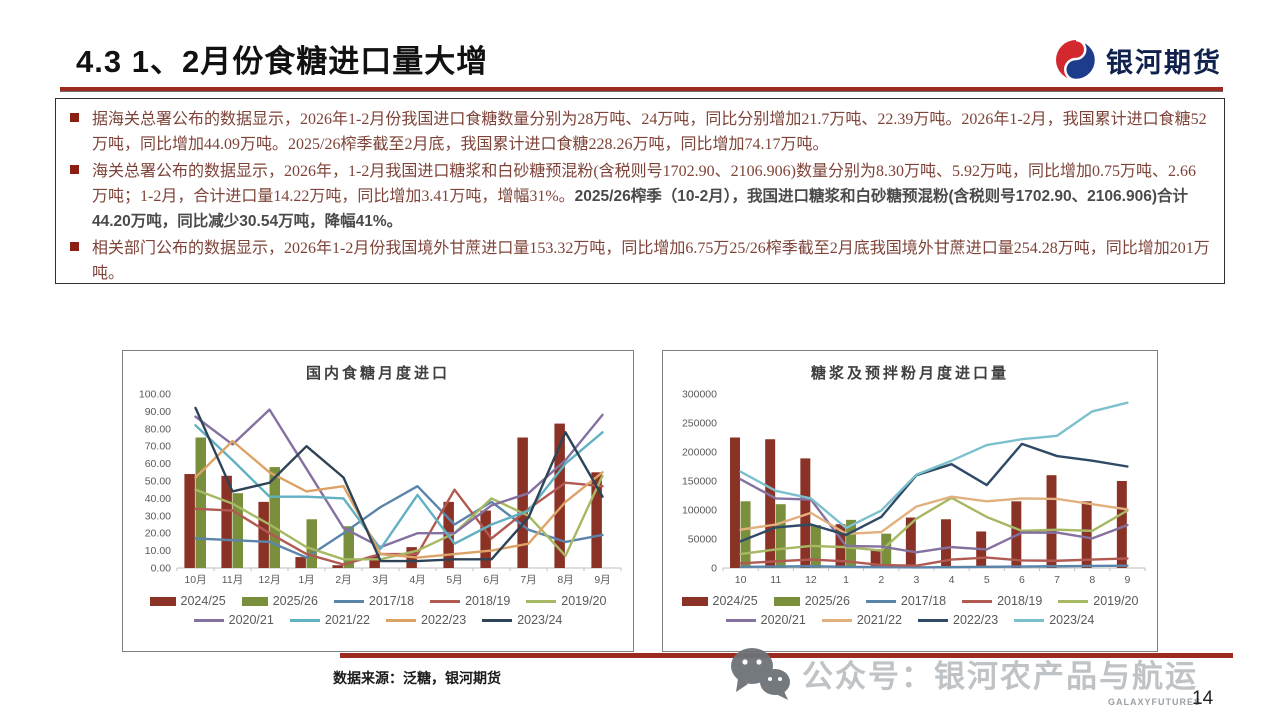  I want to click on legend-item-2024/25: 2024/25, so click(720, 601).